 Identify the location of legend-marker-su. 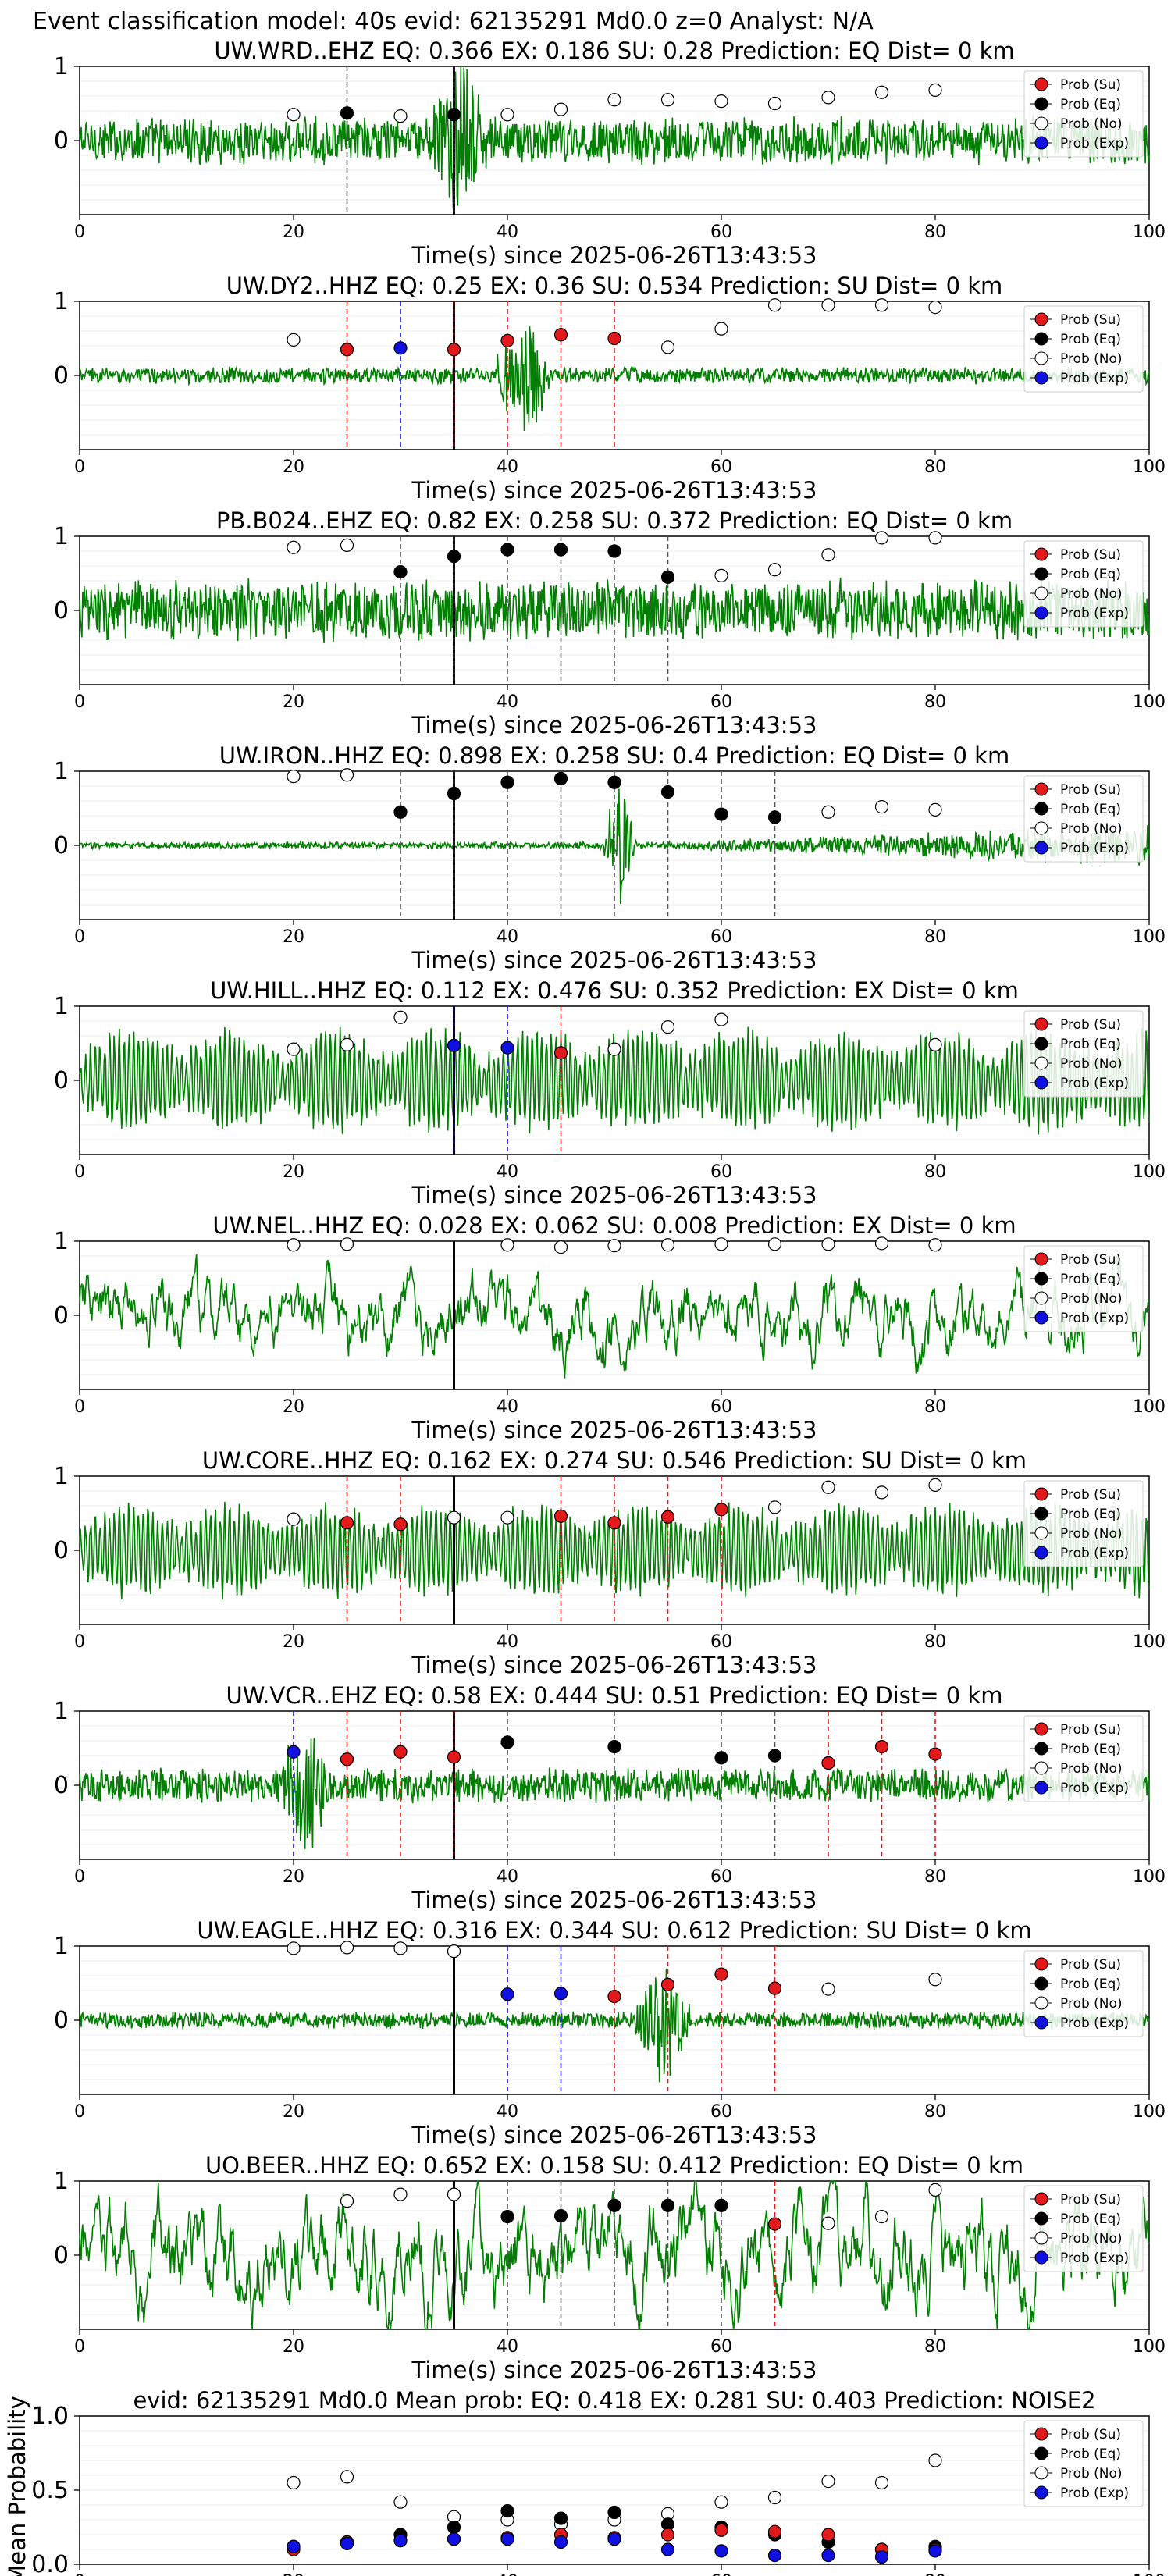
(1041, 319).